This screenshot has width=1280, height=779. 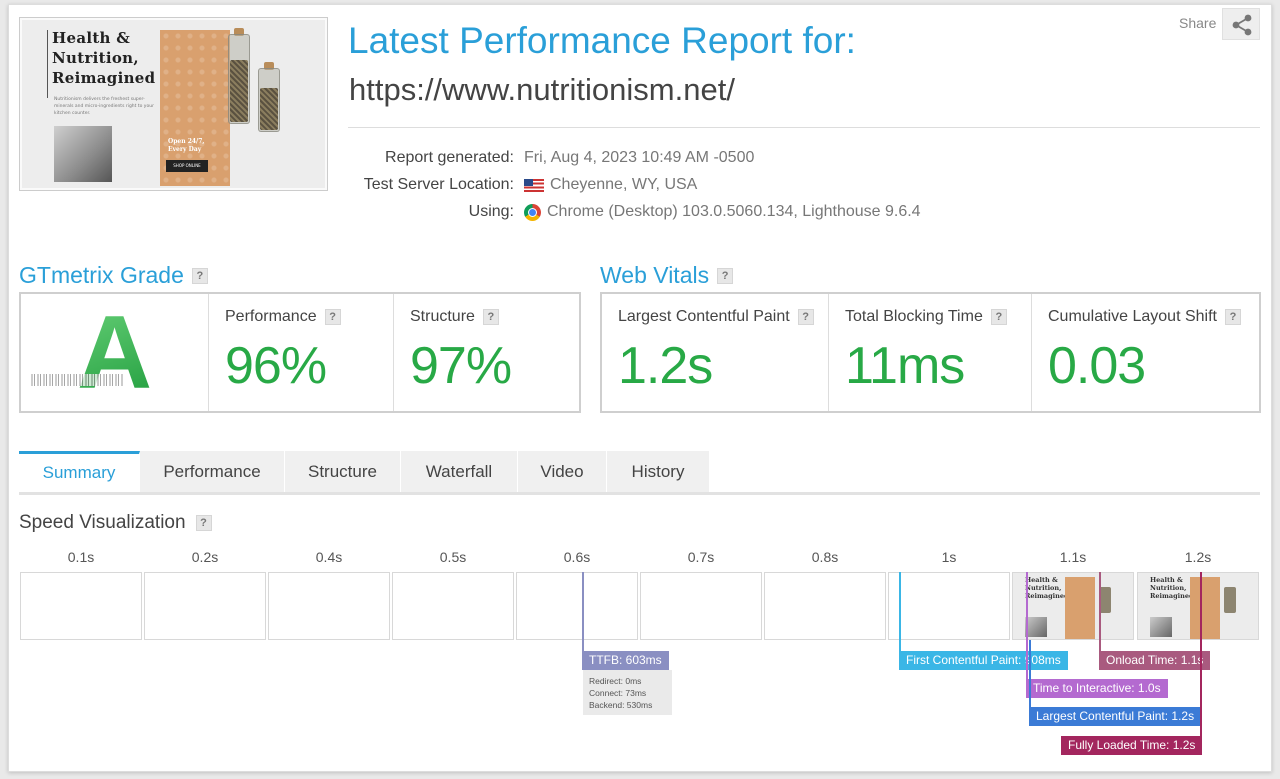 What do you see at coordinates (905, 366) in the screenshot?
I see `vital-value: 11ms` at bounding box center [905, 366].